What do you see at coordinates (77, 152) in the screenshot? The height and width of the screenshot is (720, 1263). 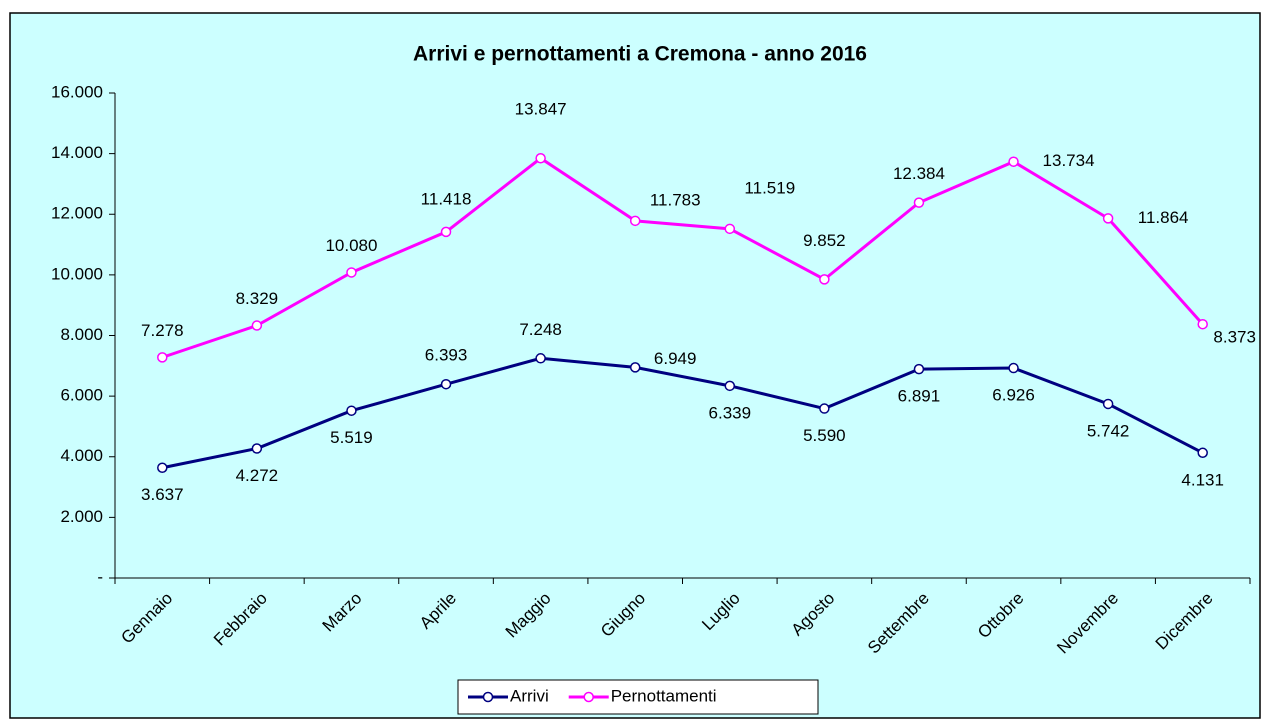 I see `y-tick-label: 14.000` at bounding box center [77, 152].